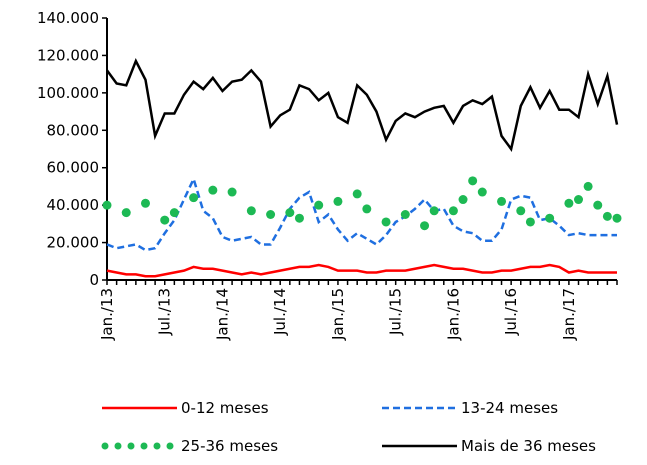 This screenshot has height=465, width=647. I want to click on x-tick-label: Jan./14, so click(222, 314).